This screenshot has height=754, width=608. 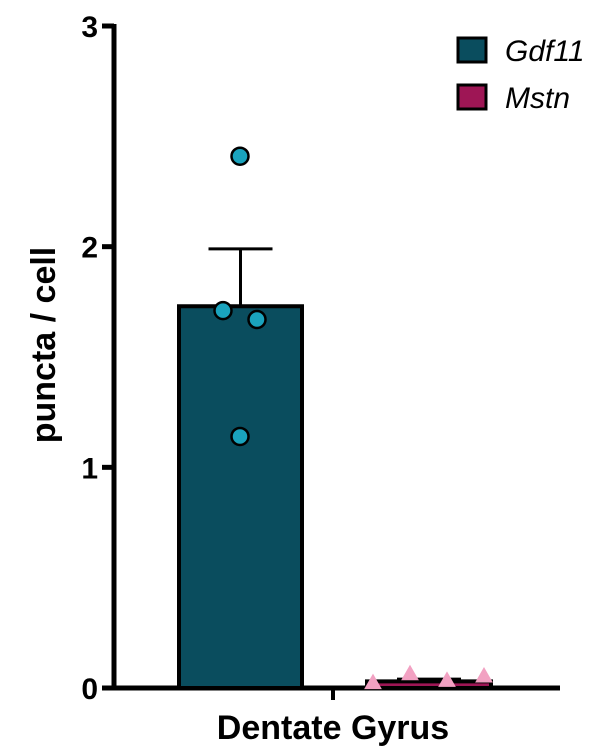 I want to click on legend-label-gdf11: Gdf11, so click(x=545, y=51).